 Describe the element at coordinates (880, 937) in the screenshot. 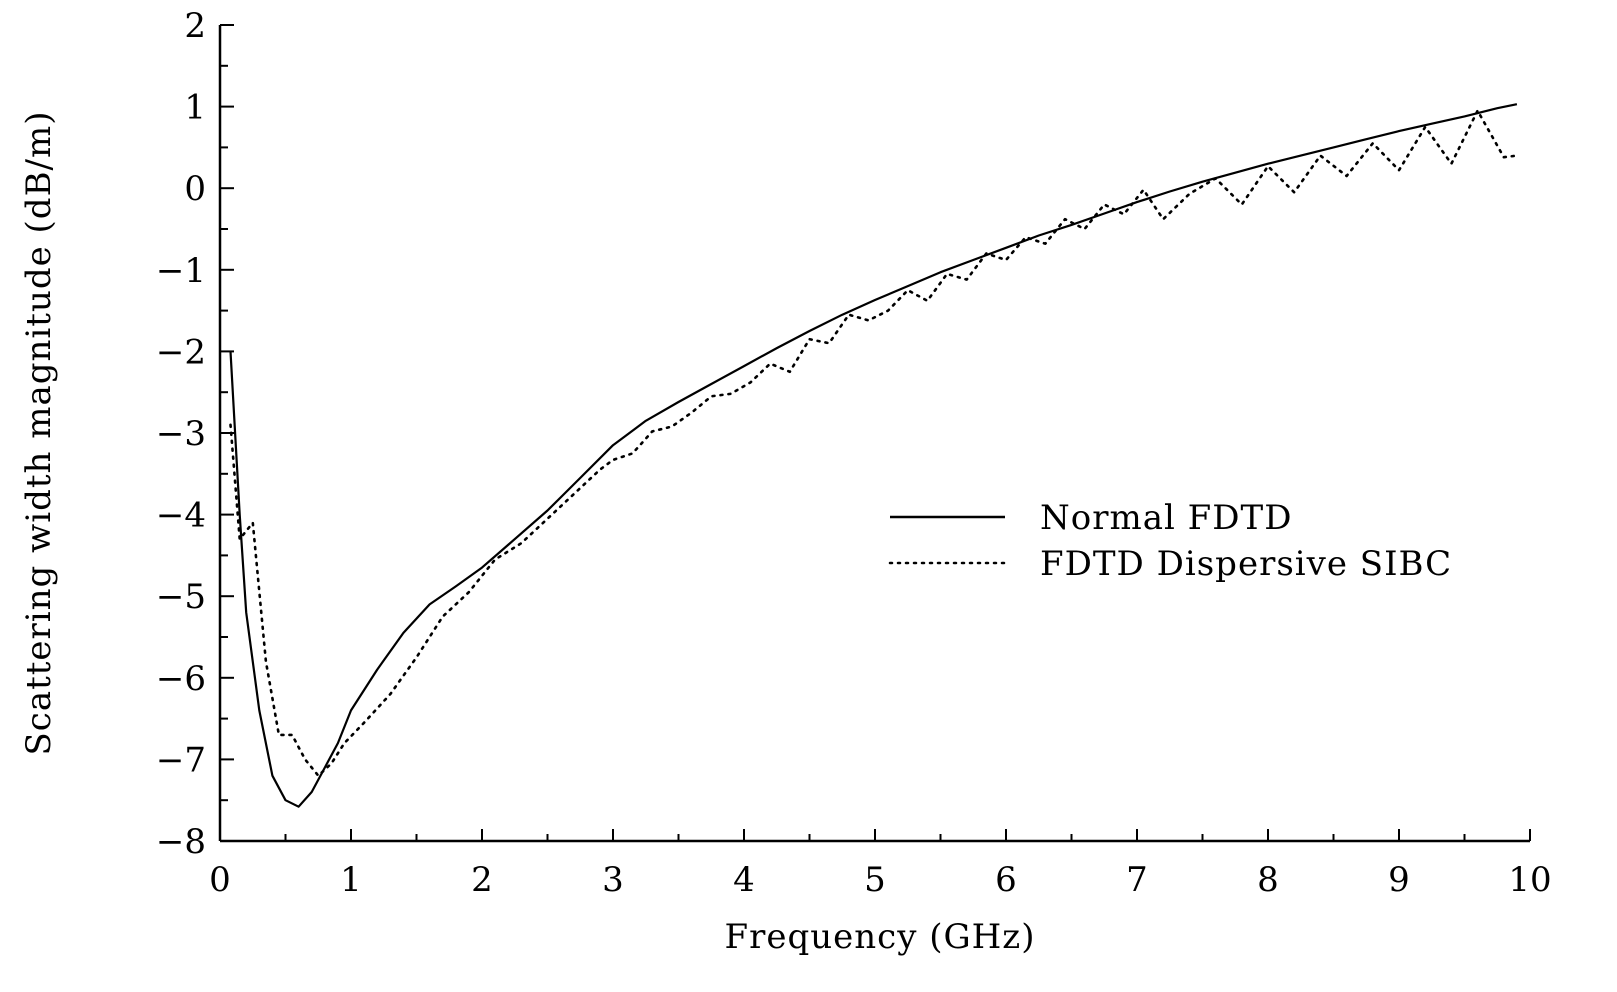

I see `x-axis-label: Frequency (GHz)` at that location.